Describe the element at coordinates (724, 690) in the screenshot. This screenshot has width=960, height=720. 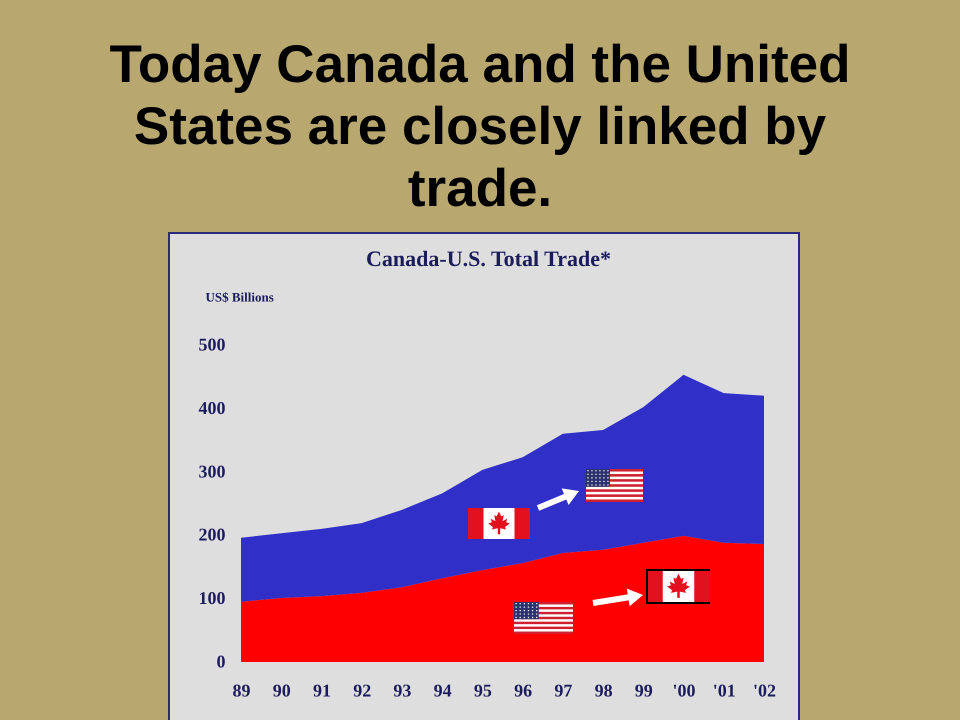
I see `x-tick-label: '01` at that location.